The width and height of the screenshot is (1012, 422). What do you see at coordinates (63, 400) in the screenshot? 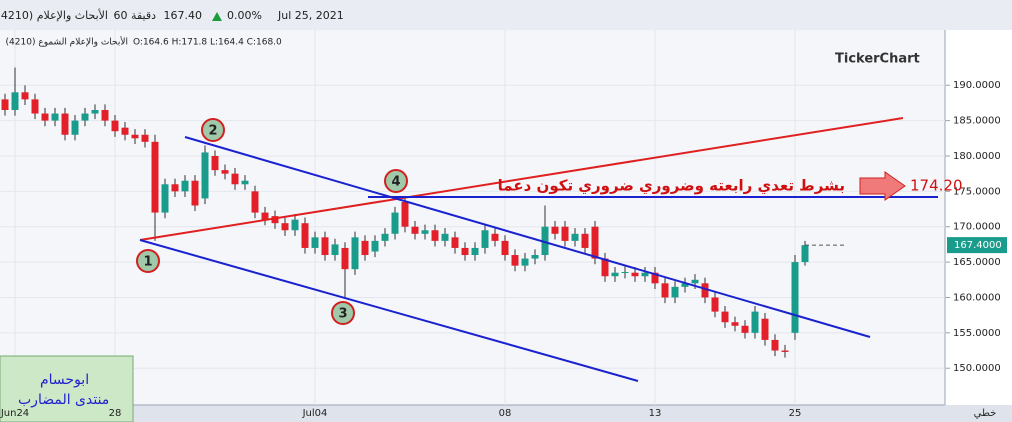
I see `author-forum: منتدى المضارب` at bounding box center [63, 400].